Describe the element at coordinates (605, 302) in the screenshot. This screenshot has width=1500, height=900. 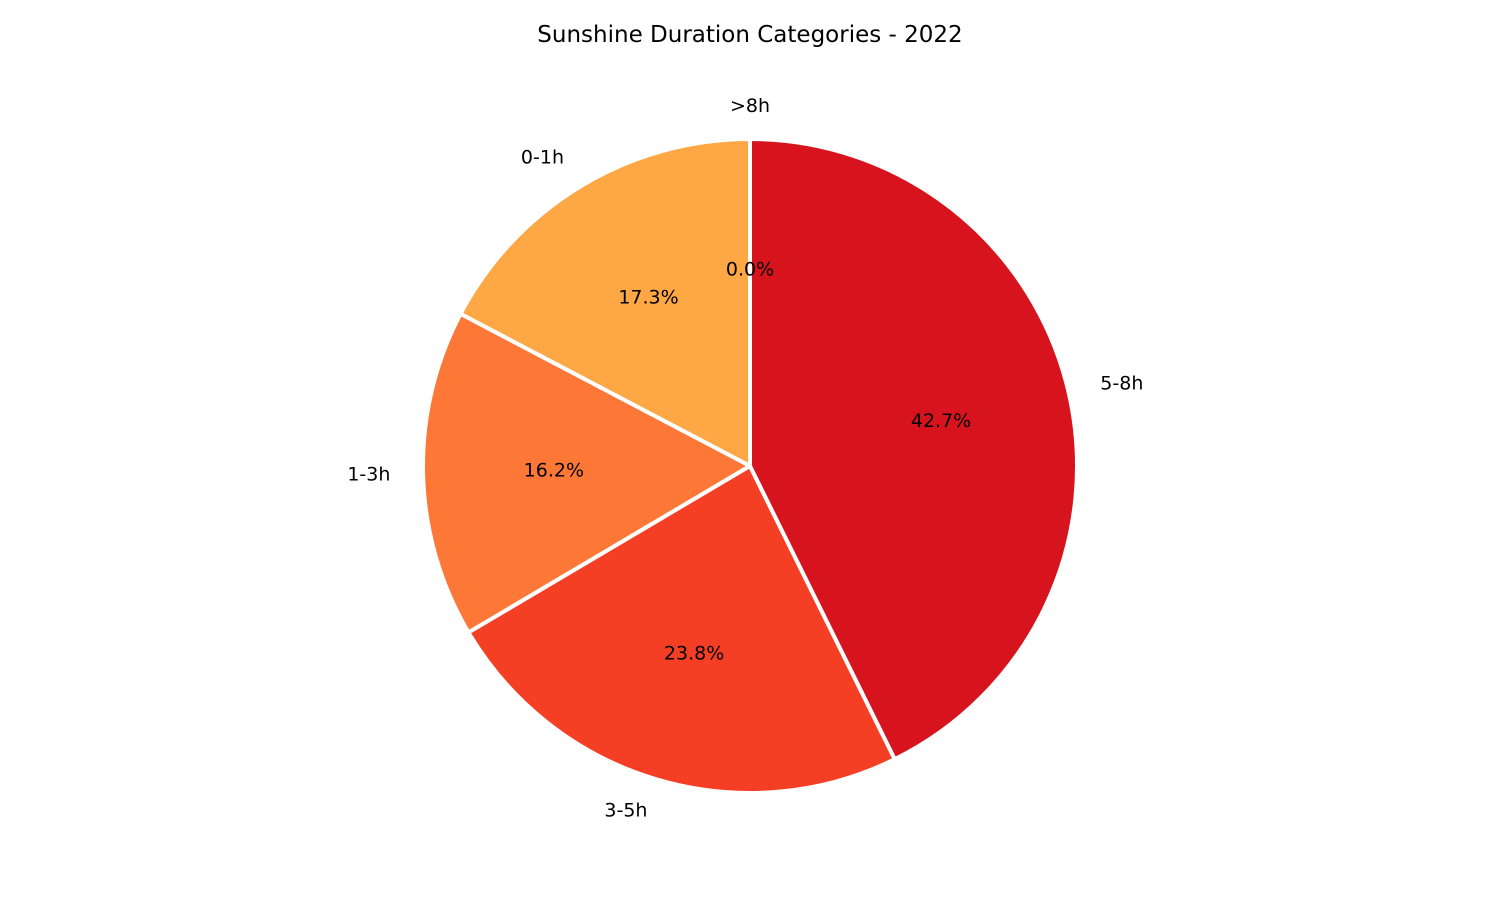
I see `pie-slice-01h` at that location.